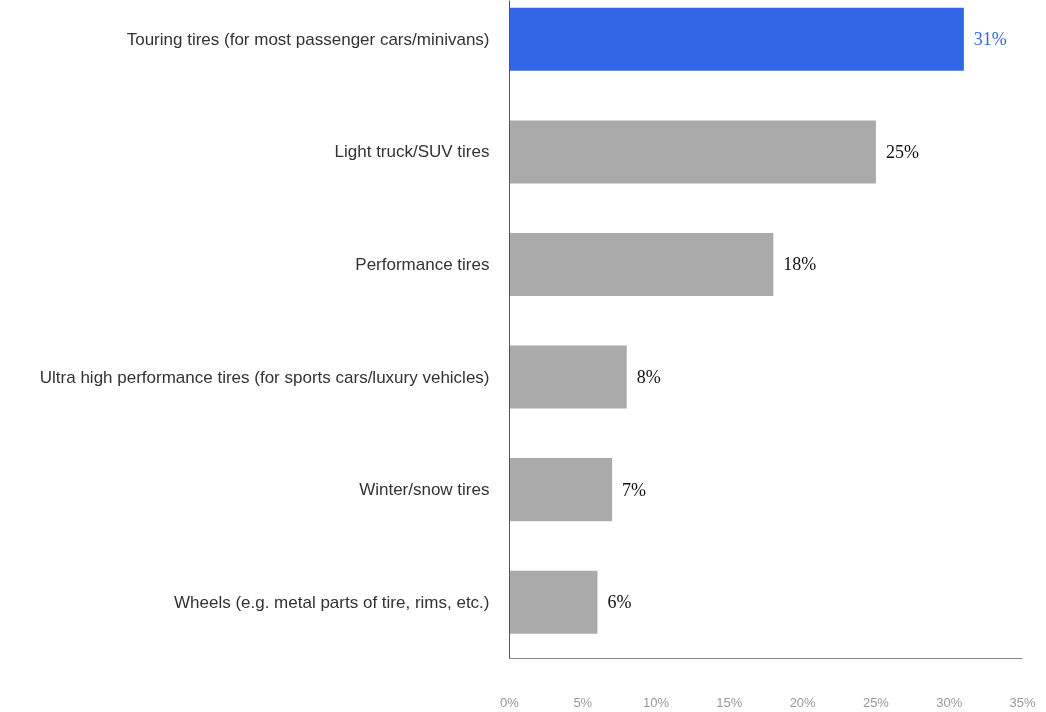 Image resolution: width=1046 pixels, height=712 pixels. Describe the element at coordinates (264, 377) in the screenshot. I see `y-tick-label: Ultra high performance tires (for sports cars/luxury vehicles)` at that location.